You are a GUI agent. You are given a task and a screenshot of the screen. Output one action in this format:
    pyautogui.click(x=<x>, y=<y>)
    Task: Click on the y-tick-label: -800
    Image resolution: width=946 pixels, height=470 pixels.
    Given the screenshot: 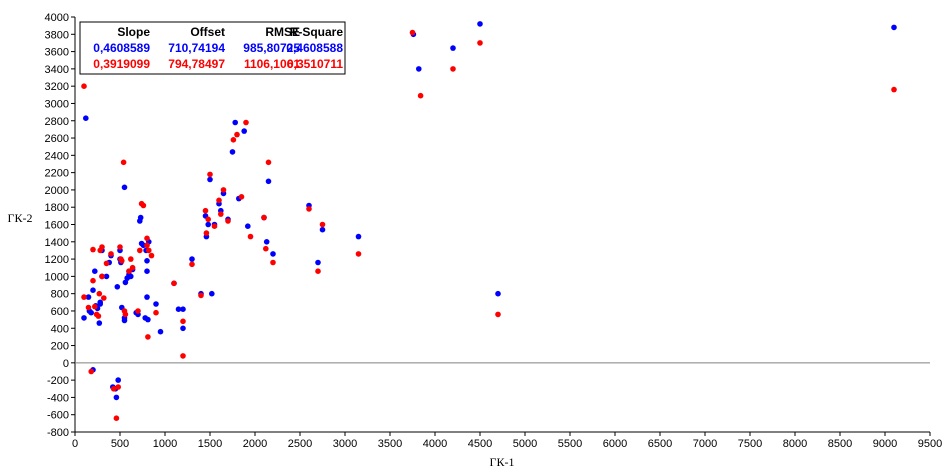 What is the action you would take?
    pyautogui.click(x=58, y=433)
    